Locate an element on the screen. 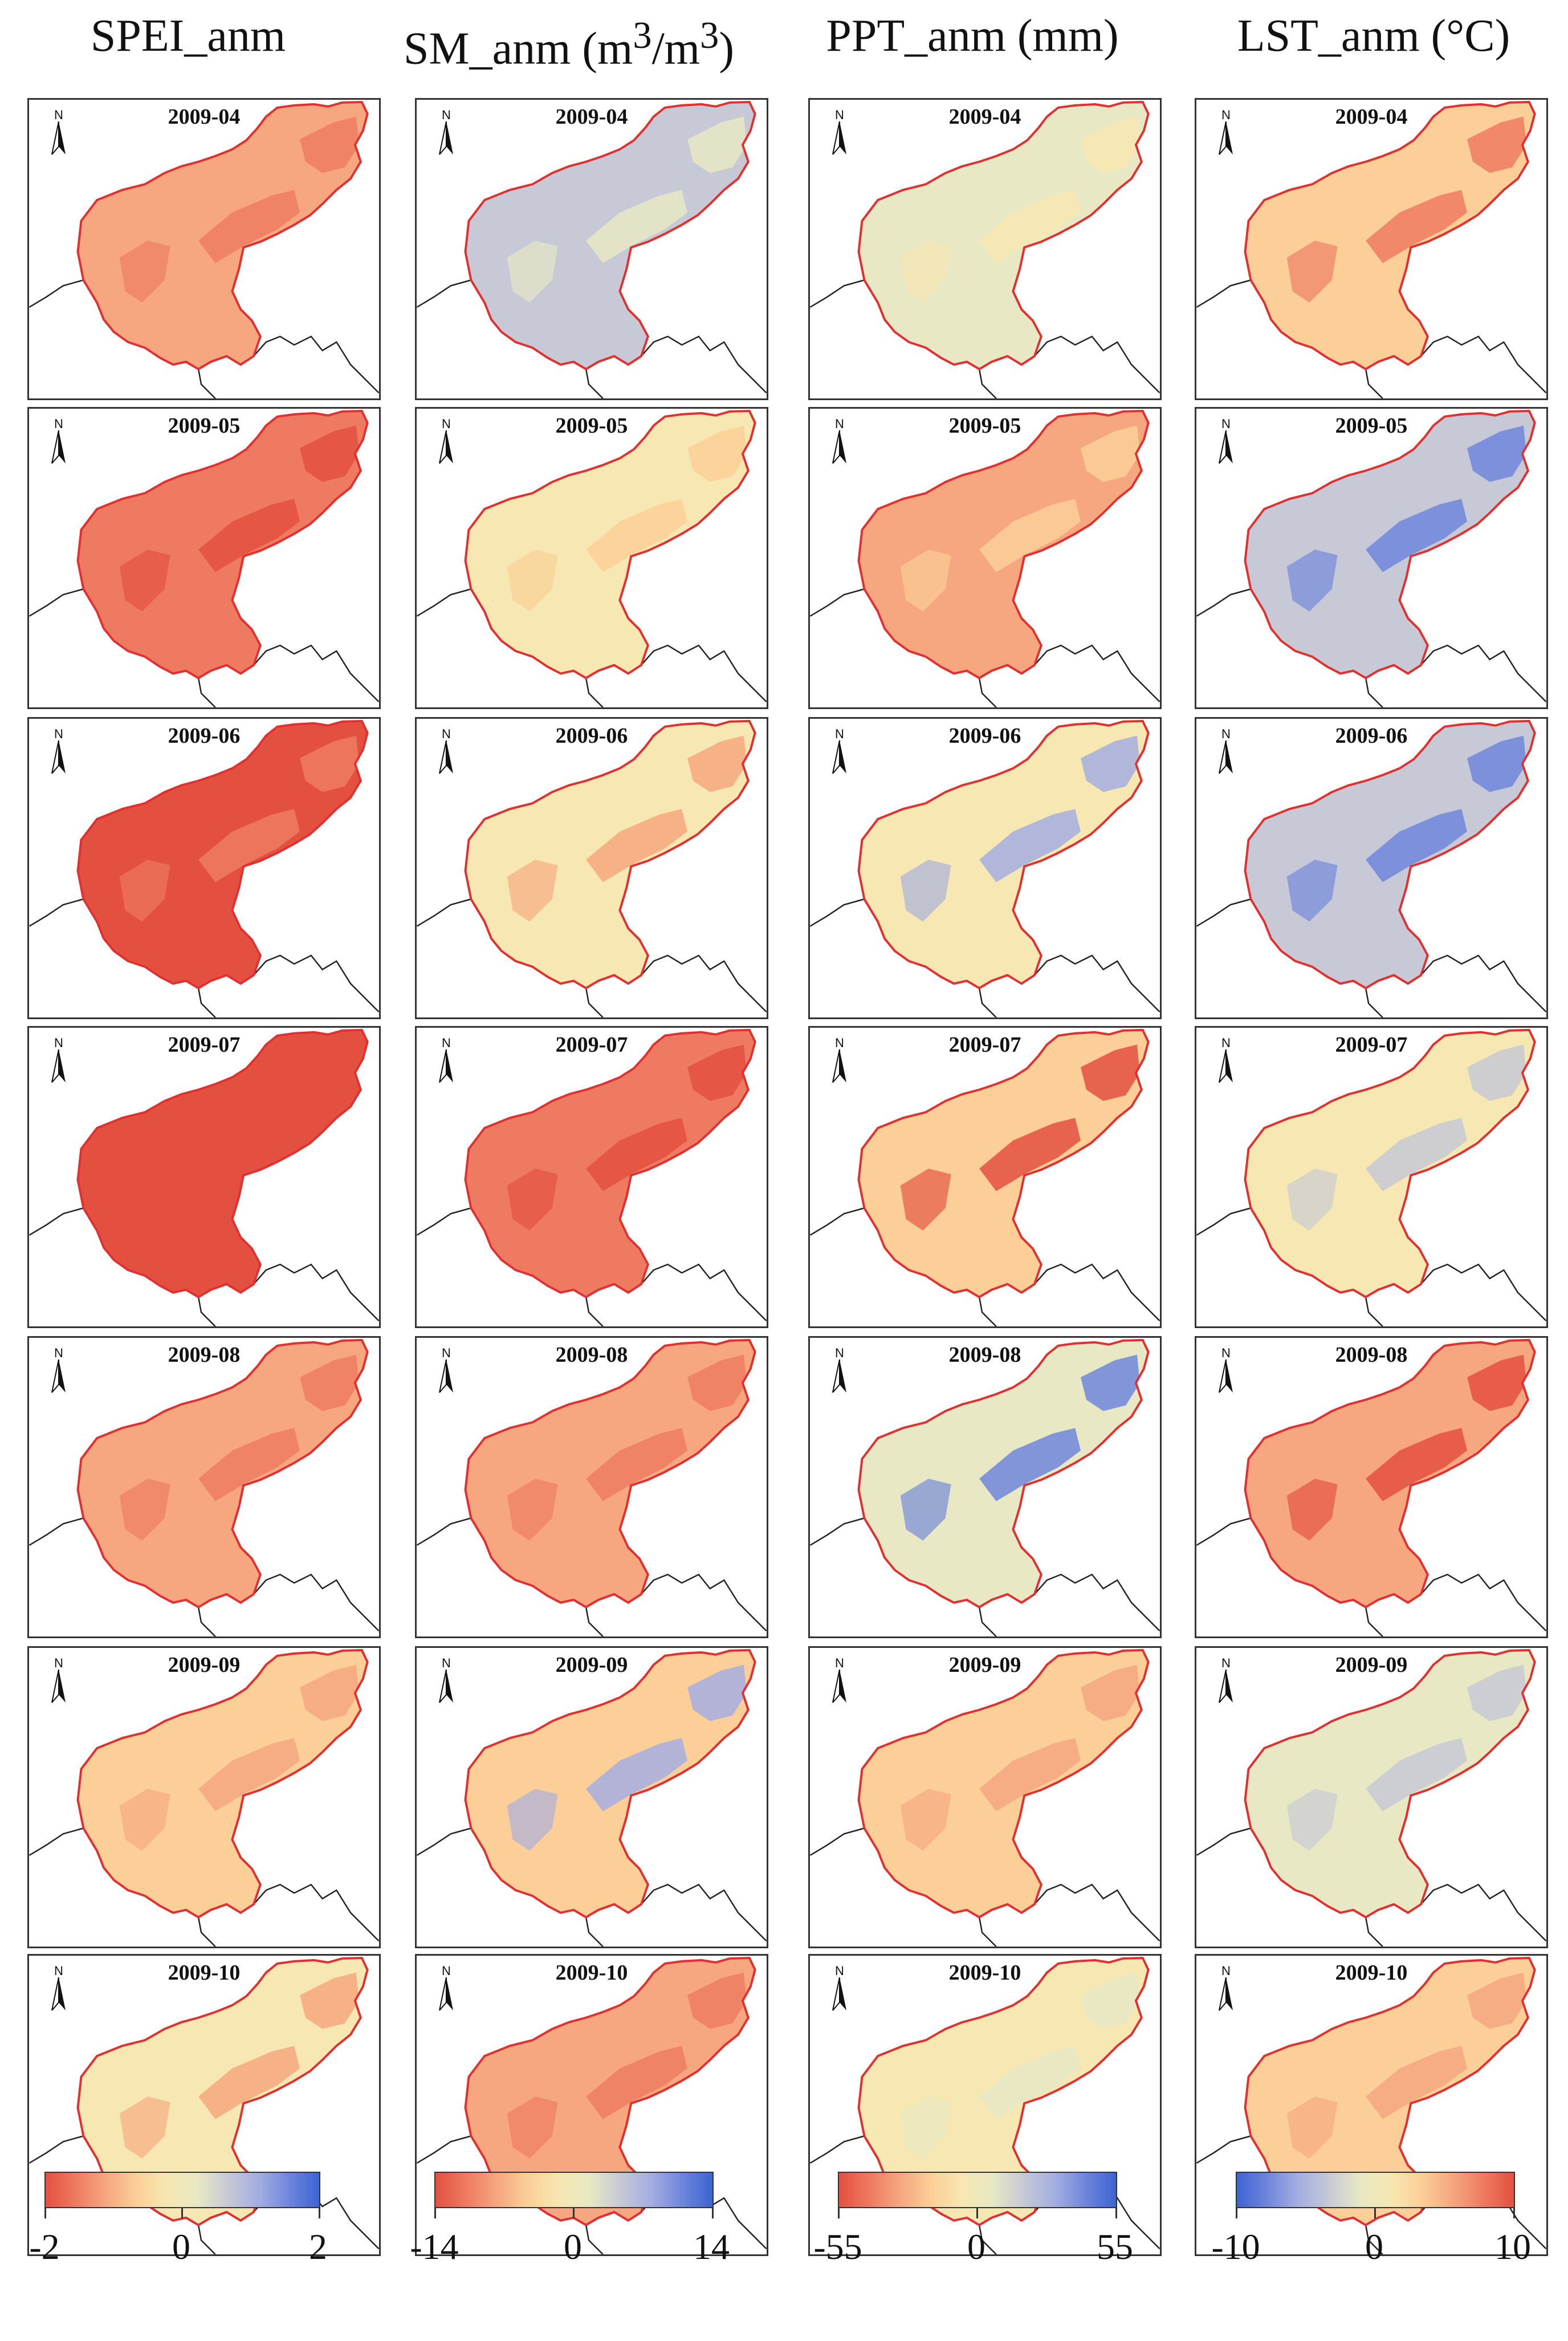 Image resolution: width=1568 pixels, height=2341 pixels. colorbar-lst-min: -10 is located at coordinates (1235, 2246).